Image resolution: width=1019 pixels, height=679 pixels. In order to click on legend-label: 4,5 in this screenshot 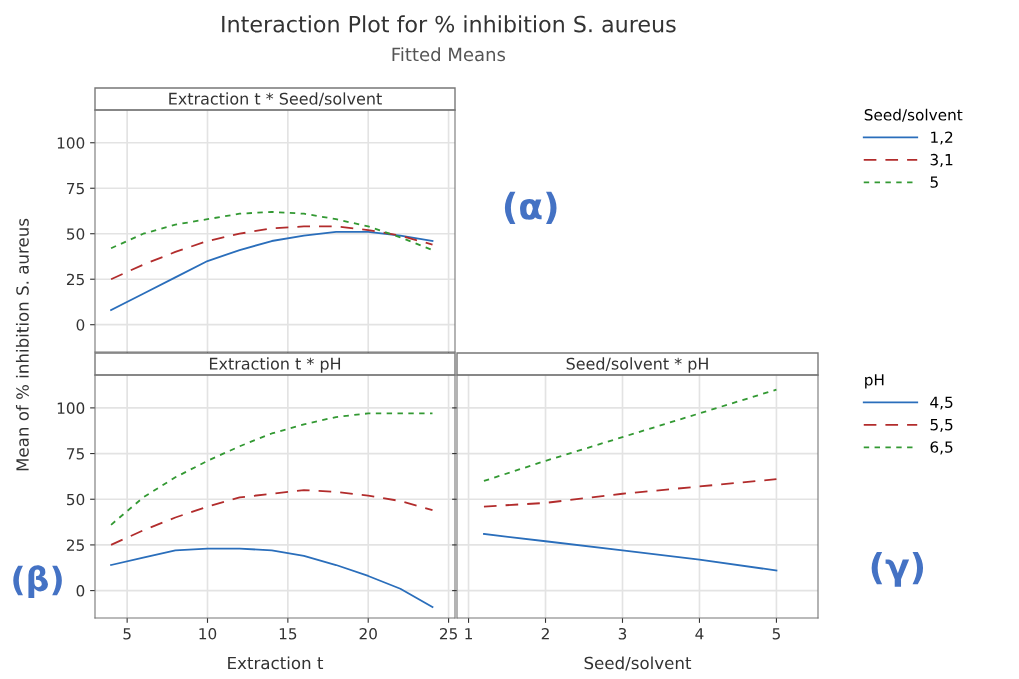, I will do `click(941, 403)`.